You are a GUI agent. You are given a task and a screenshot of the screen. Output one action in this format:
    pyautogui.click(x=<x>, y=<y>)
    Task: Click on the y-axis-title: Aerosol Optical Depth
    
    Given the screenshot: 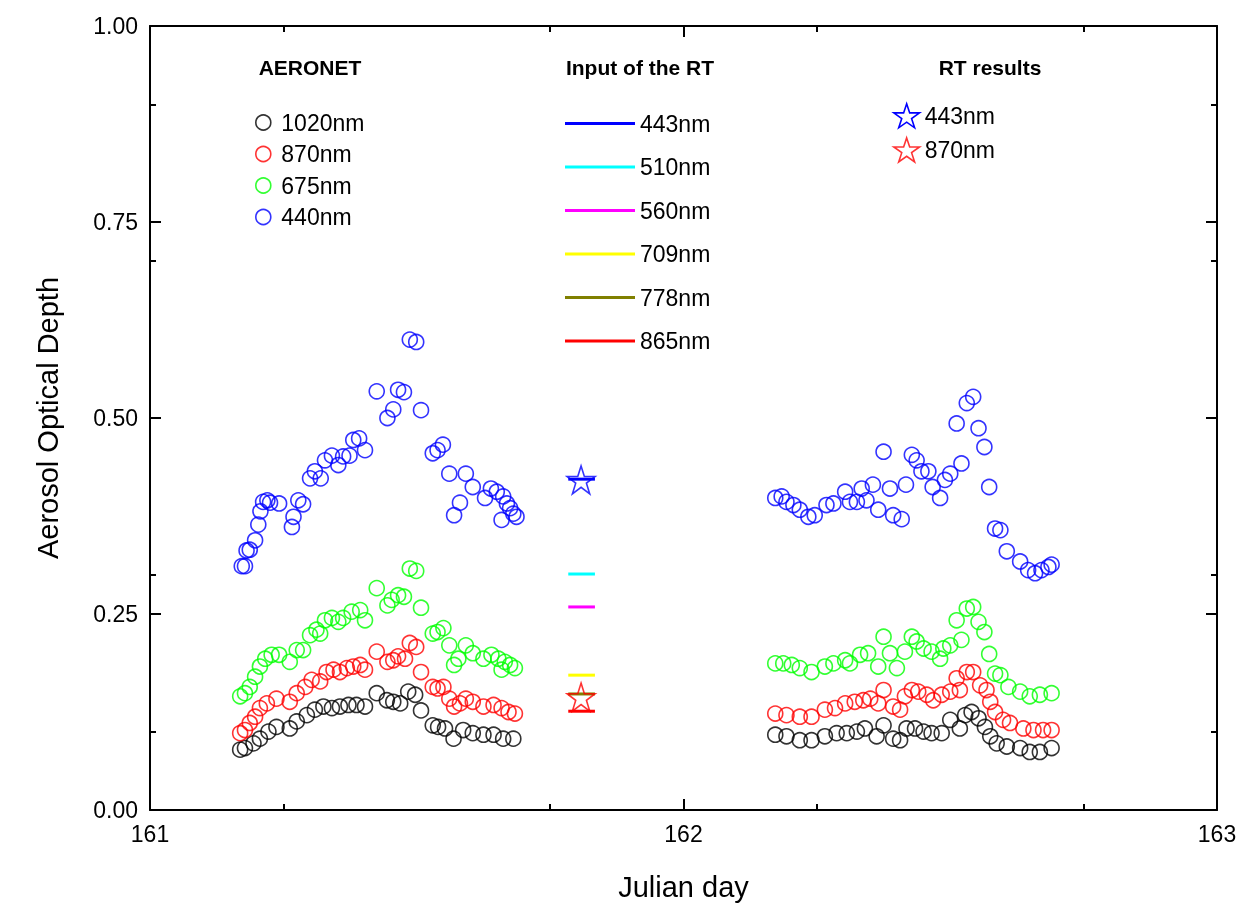 What is the action you would take?
    pyautogui.click(x=47, y=418)
    